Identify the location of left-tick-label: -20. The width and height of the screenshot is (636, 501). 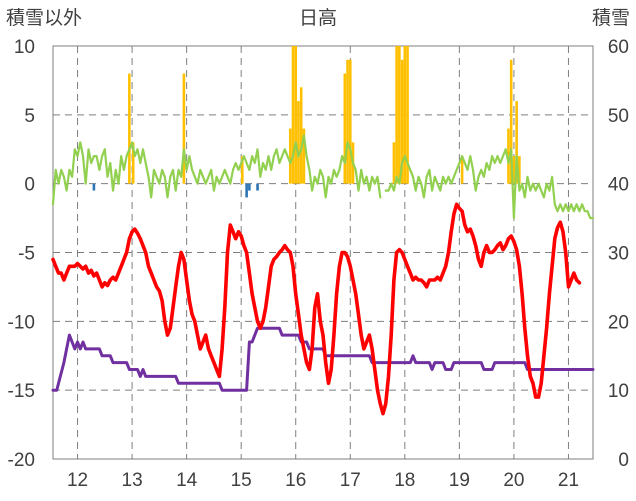
(21, 460).